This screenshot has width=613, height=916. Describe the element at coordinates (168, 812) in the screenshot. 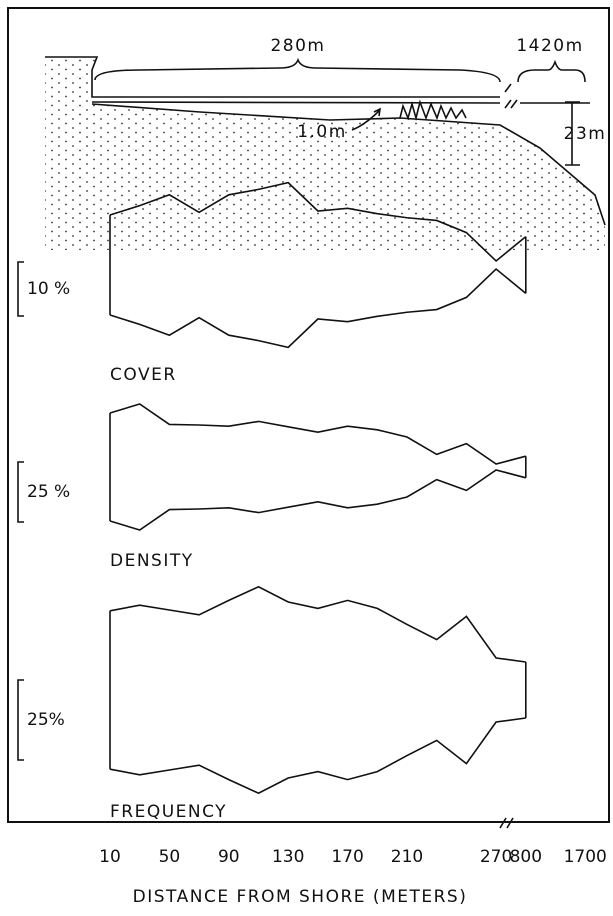

I see `series-label: FREQUENCY` at that location.